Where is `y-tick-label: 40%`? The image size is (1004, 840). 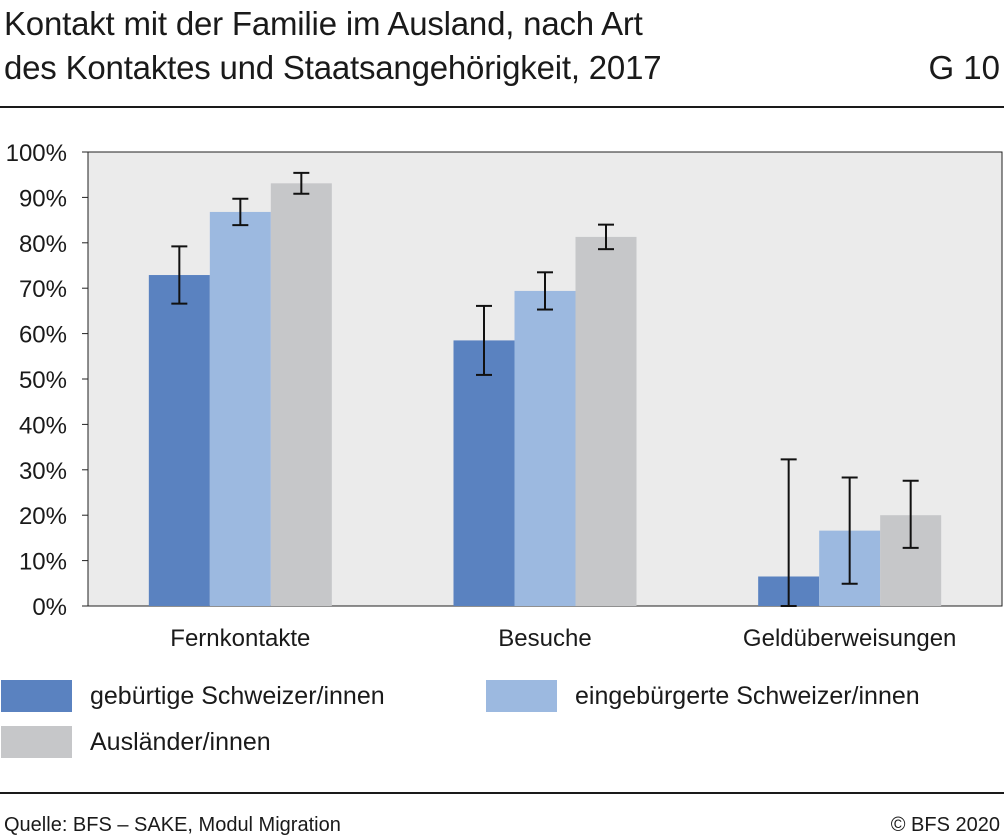
y-tick-label: 40% is located at coordinates (43, 425).